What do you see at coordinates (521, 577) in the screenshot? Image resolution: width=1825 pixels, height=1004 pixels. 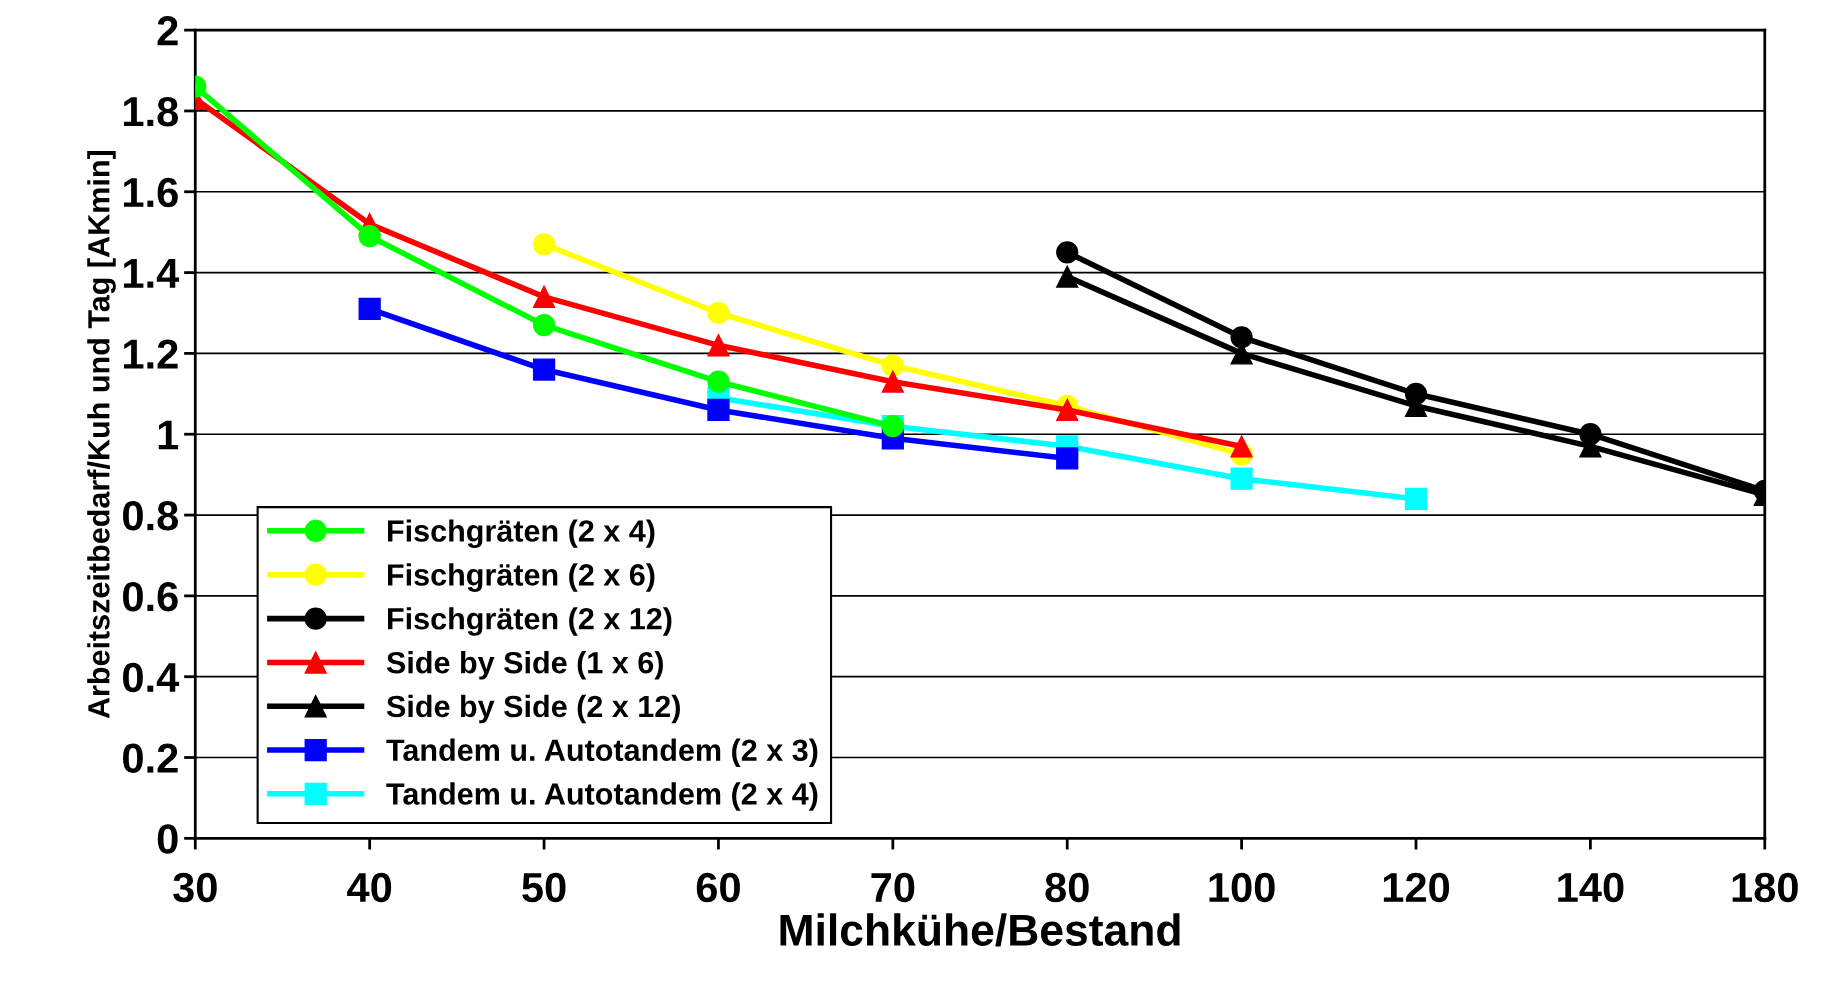 I see `legend-label: Fischgräten (2 x 6)` at bounding box center [521, 577].